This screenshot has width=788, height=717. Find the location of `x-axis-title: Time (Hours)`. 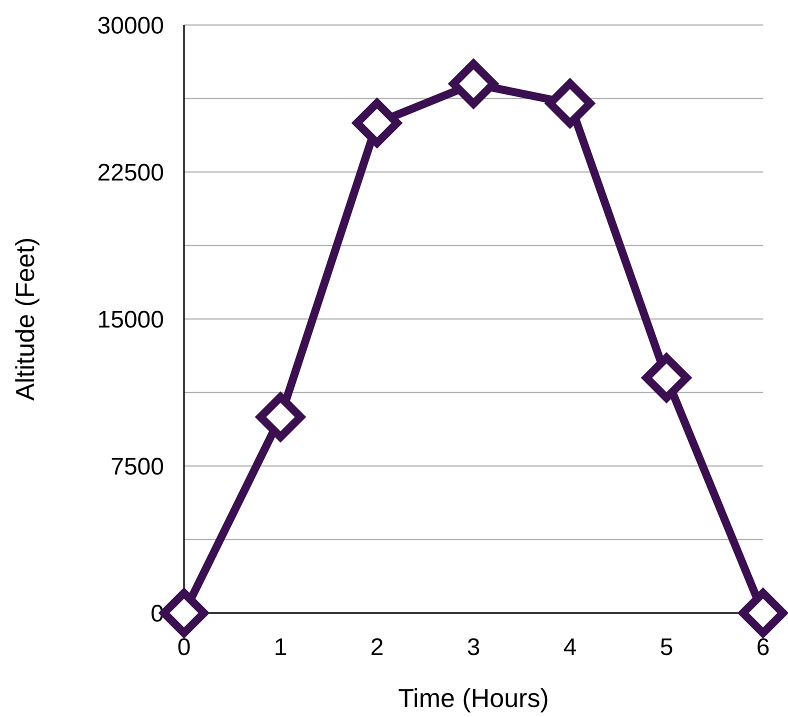

x-axis-title: Time (Hours) is located at coordinates (473, 698).